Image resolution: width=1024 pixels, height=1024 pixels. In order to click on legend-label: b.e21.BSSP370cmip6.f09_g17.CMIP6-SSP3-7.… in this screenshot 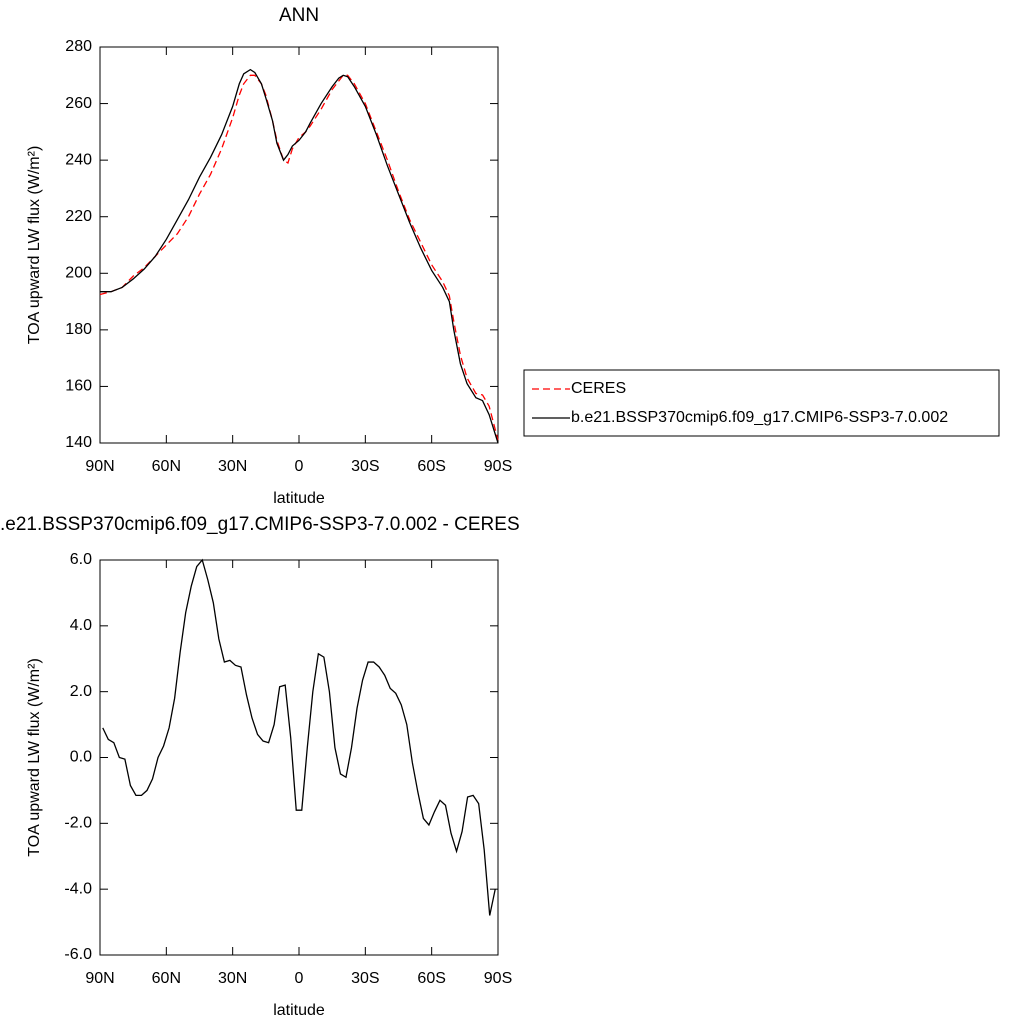, I will do `click(759, 417)`.